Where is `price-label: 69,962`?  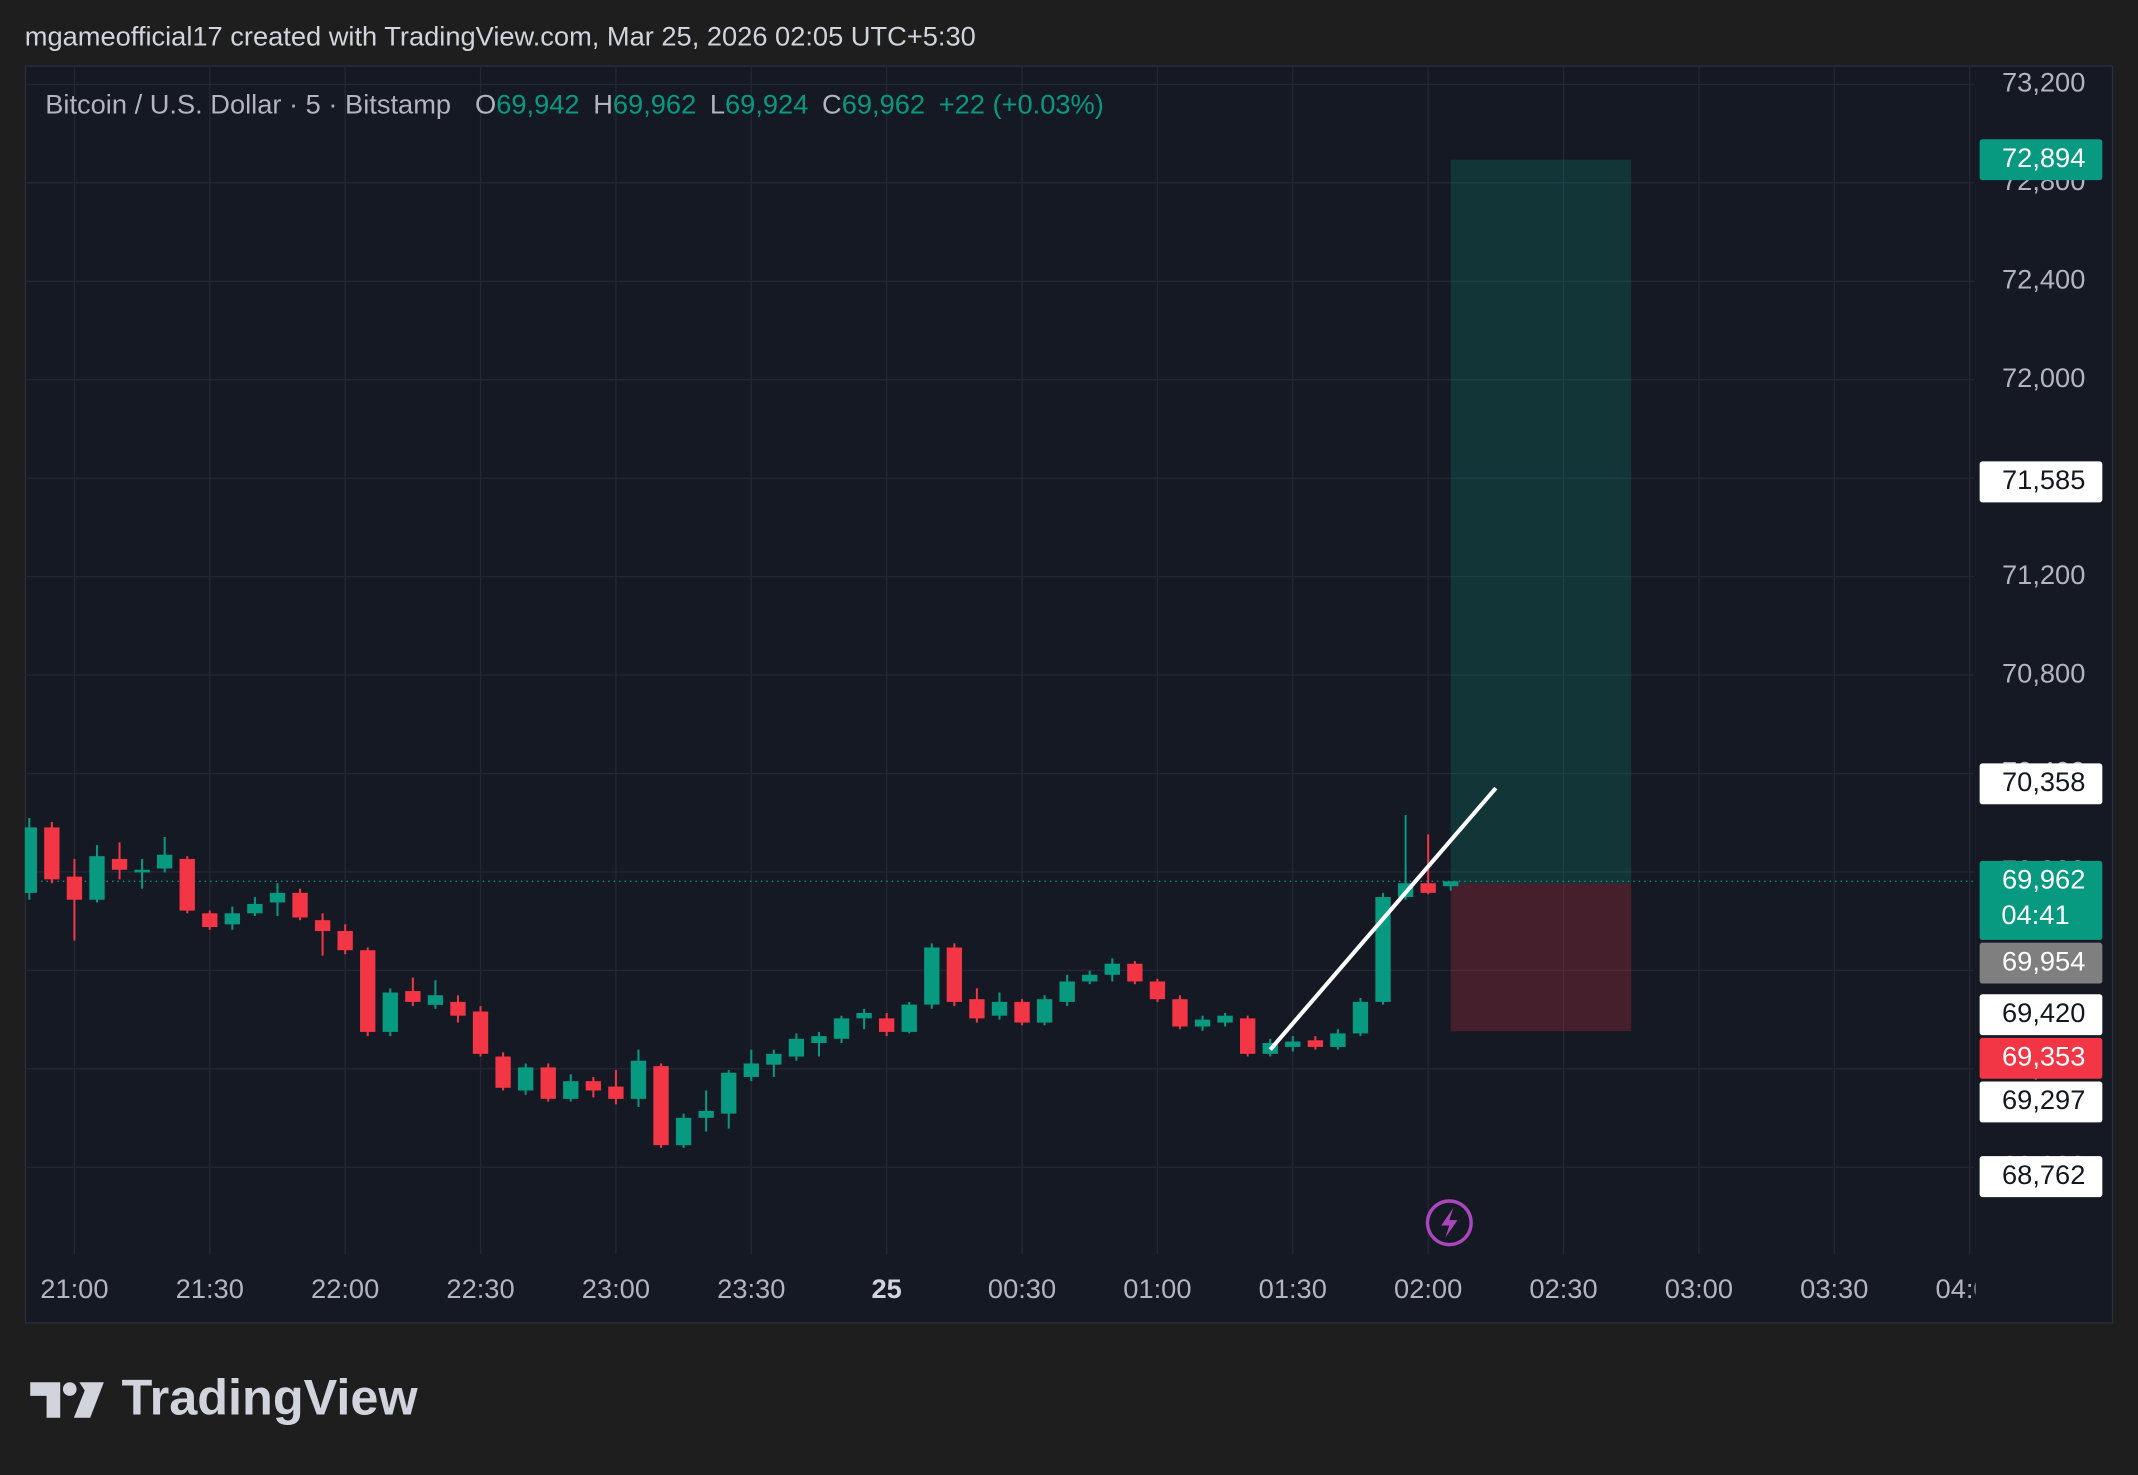 price-label: 69,962 is located at coordinates (2043, 879).